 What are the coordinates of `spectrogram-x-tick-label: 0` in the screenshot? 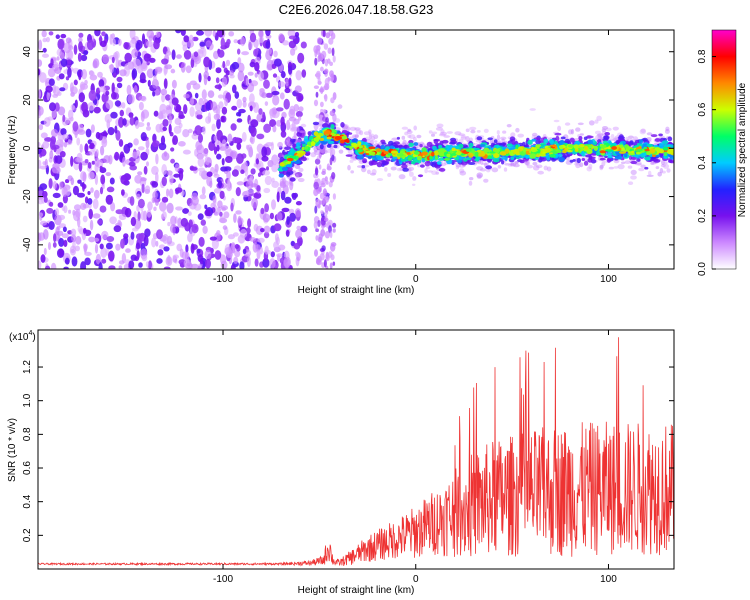 It's located at (416, 279).